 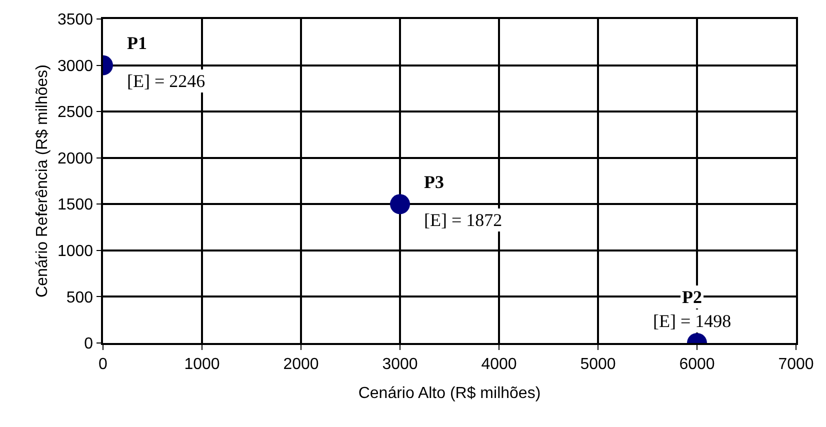 I want to click on annotation: P2, so click(x=692, y=297).